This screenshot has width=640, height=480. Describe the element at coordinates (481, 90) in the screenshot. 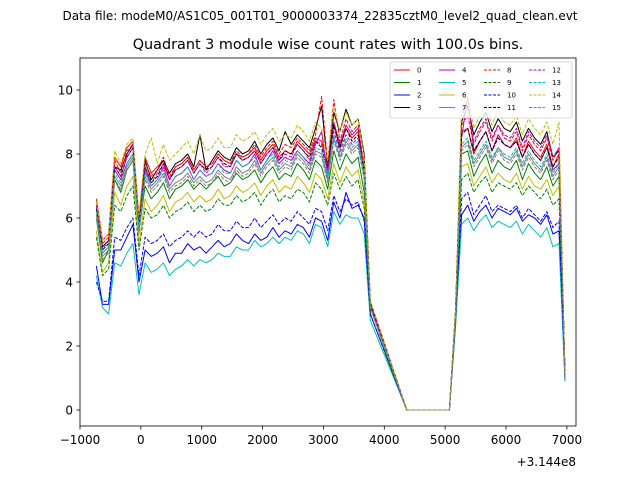

I see `legend-frame` at that location.